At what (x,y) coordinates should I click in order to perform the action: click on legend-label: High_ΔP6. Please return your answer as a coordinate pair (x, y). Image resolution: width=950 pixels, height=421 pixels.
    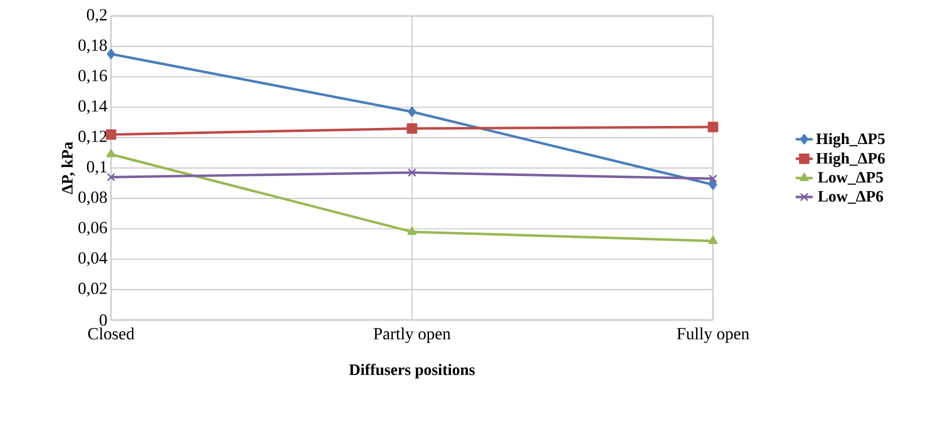
    Looking at the image, I should click on (850, 160).